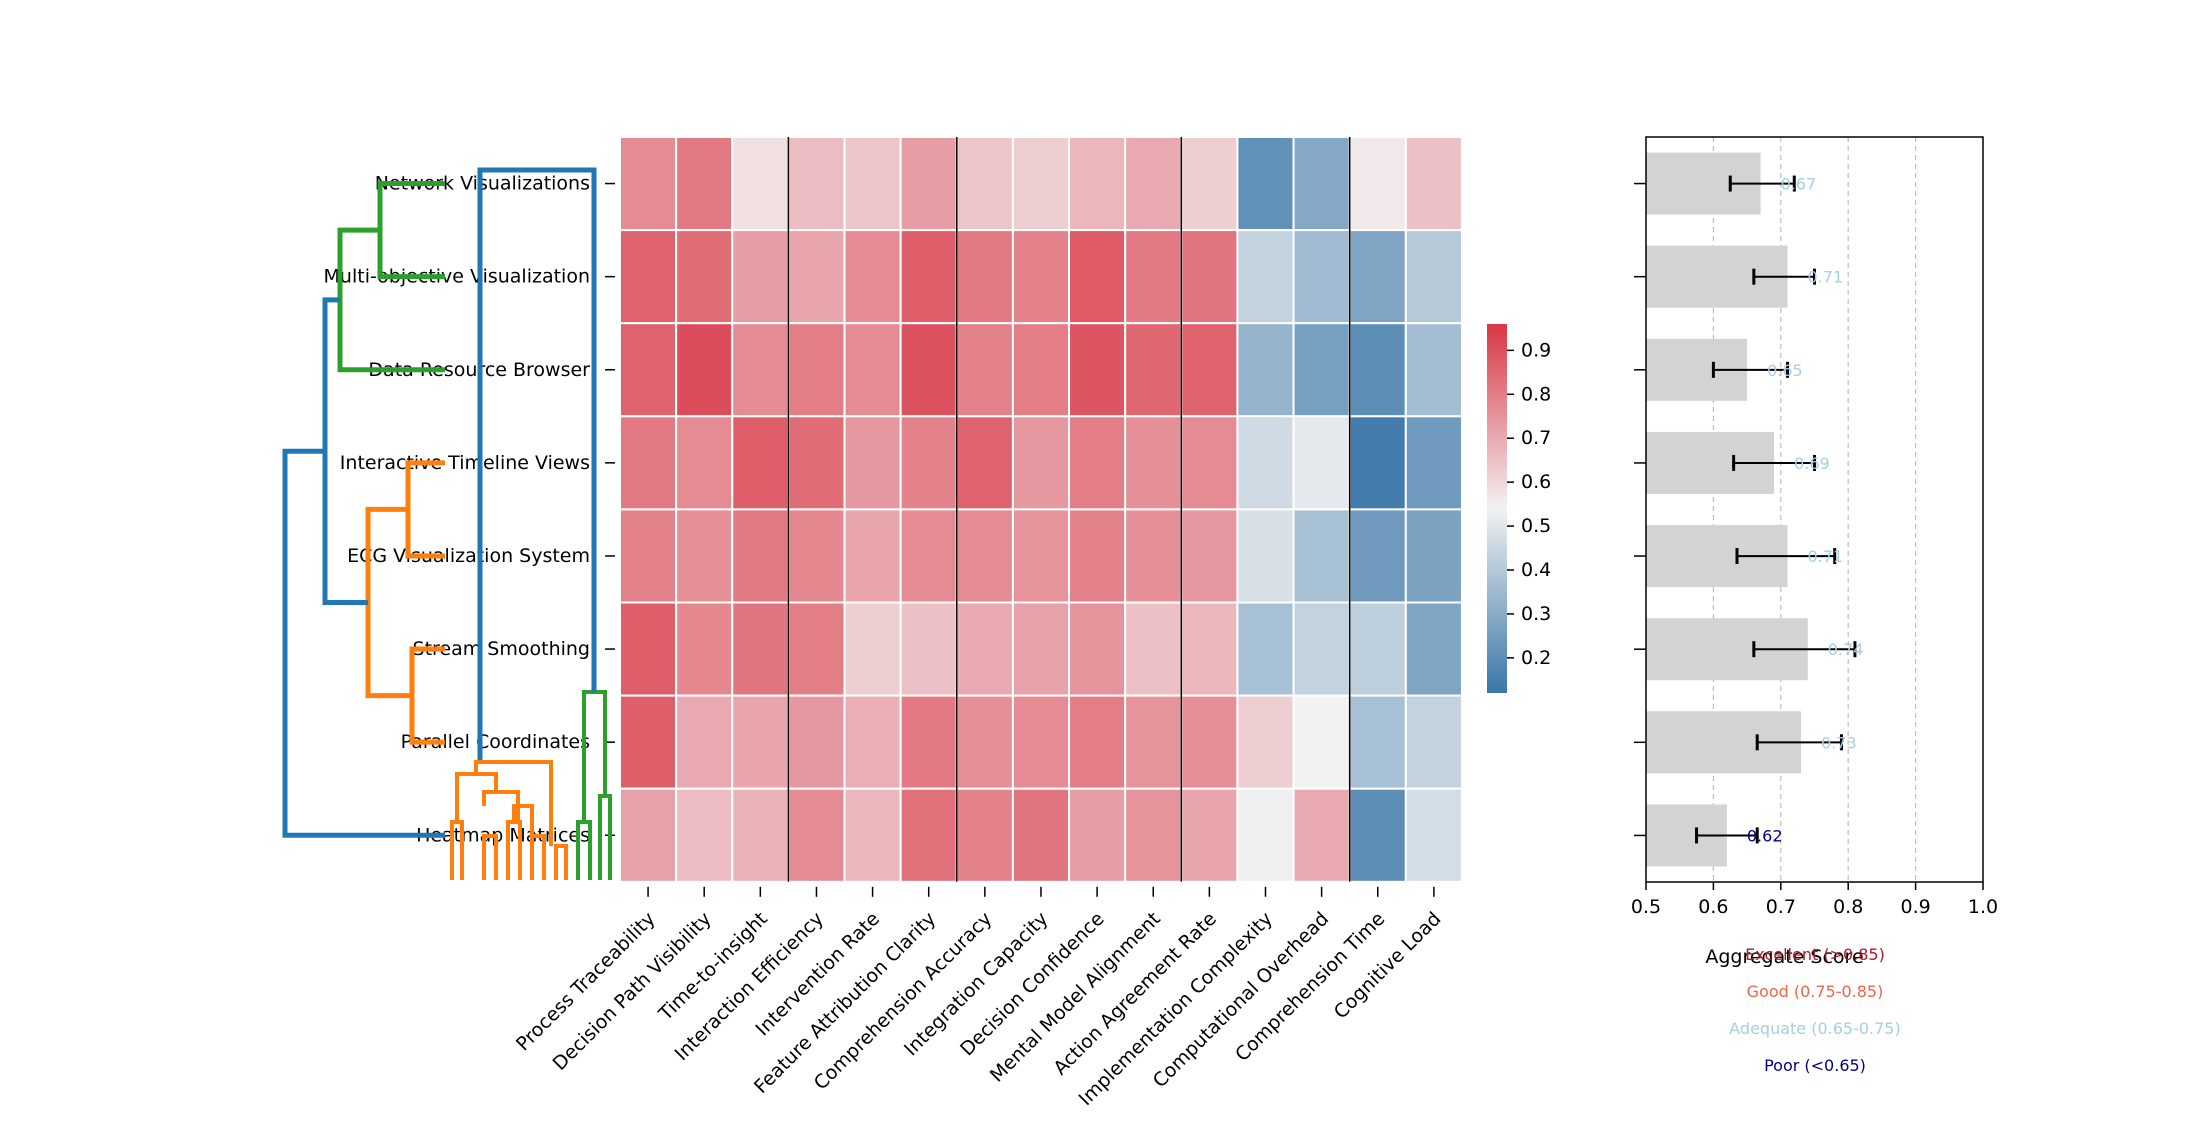  I want to click on x-tick-label: 0.5, so click(1646, 907).